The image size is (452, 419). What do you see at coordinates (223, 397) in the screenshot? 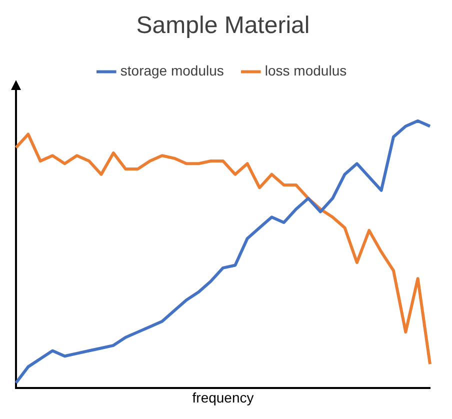
I see `x-axis-title: frequency` at bounding box center [223, 397].